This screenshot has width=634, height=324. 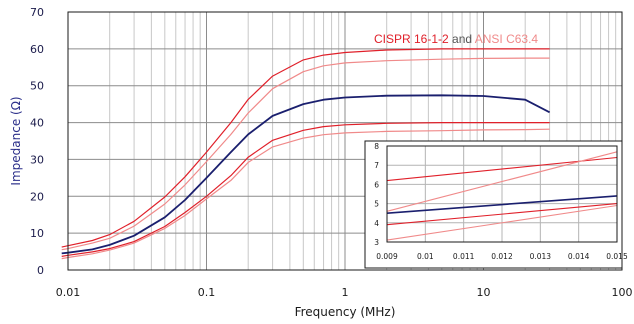 I want to click on y-tick-label: 50, so click(x=37, y=86).